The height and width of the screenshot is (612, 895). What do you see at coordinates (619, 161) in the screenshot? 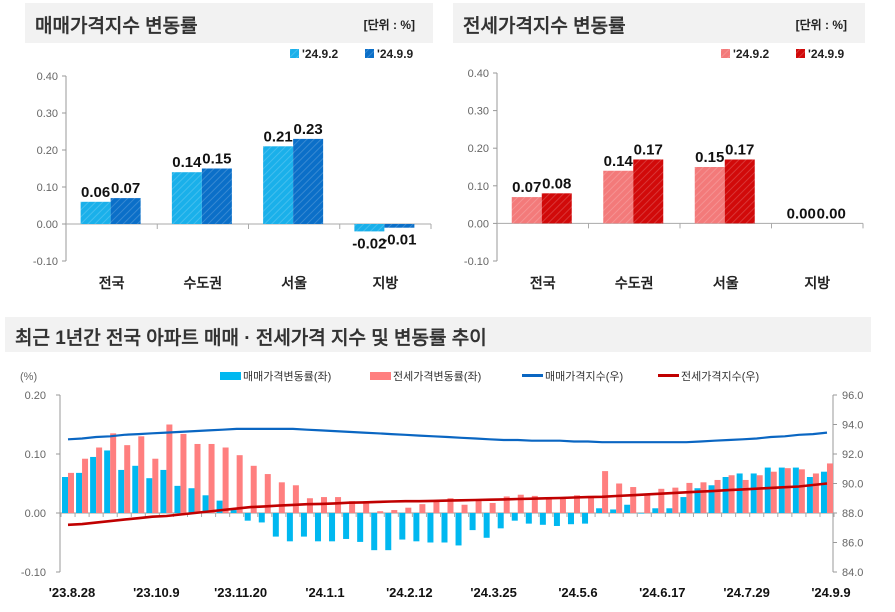
I see `jeonse-chart-data-label: 0.14` at bounding box center [619, 161].